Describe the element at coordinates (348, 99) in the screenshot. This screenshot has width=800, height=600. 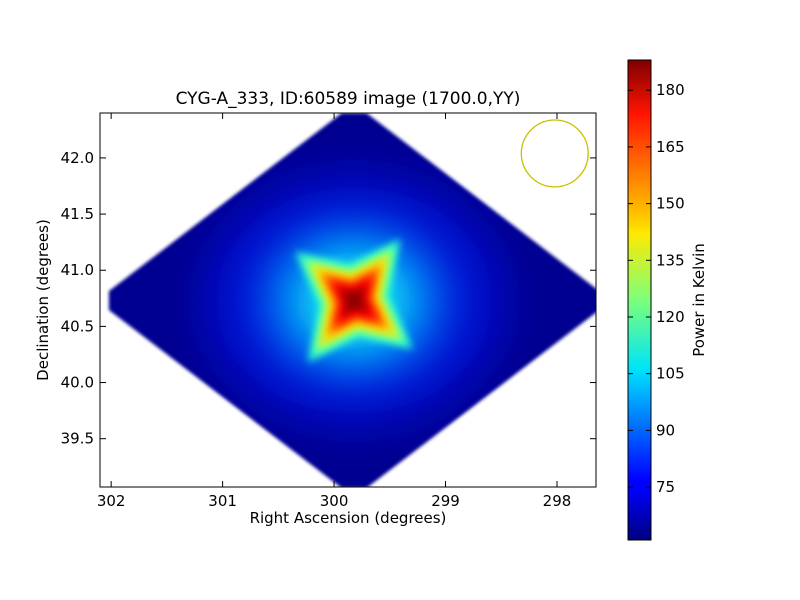
I see `chart-title: CYG-A_333, ID:60589 image (1700.0,YY)` at that location.